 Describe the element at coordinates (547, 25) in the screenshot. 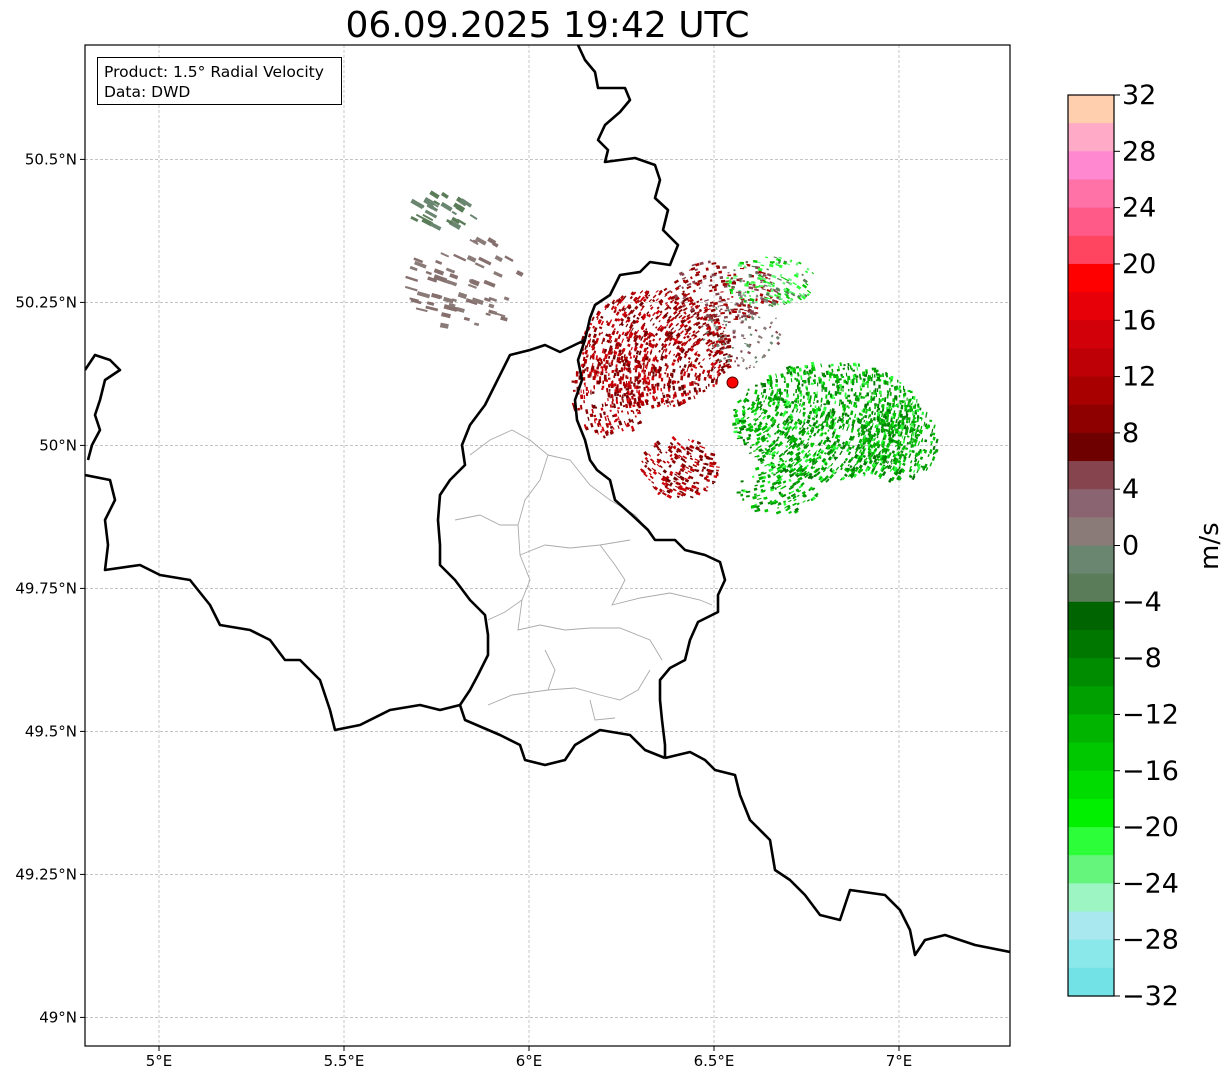

I see `map-title: 06.09.2025 19:42 UTC` at that location.